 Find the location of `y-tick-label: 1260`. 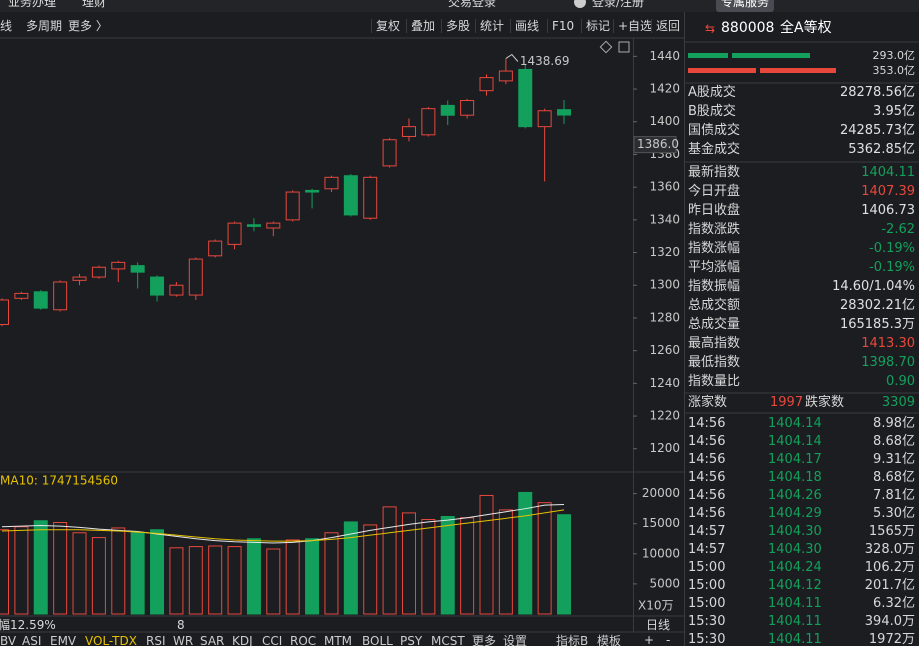

y-tick-label: 1260 is located at coordinates (664, 350).